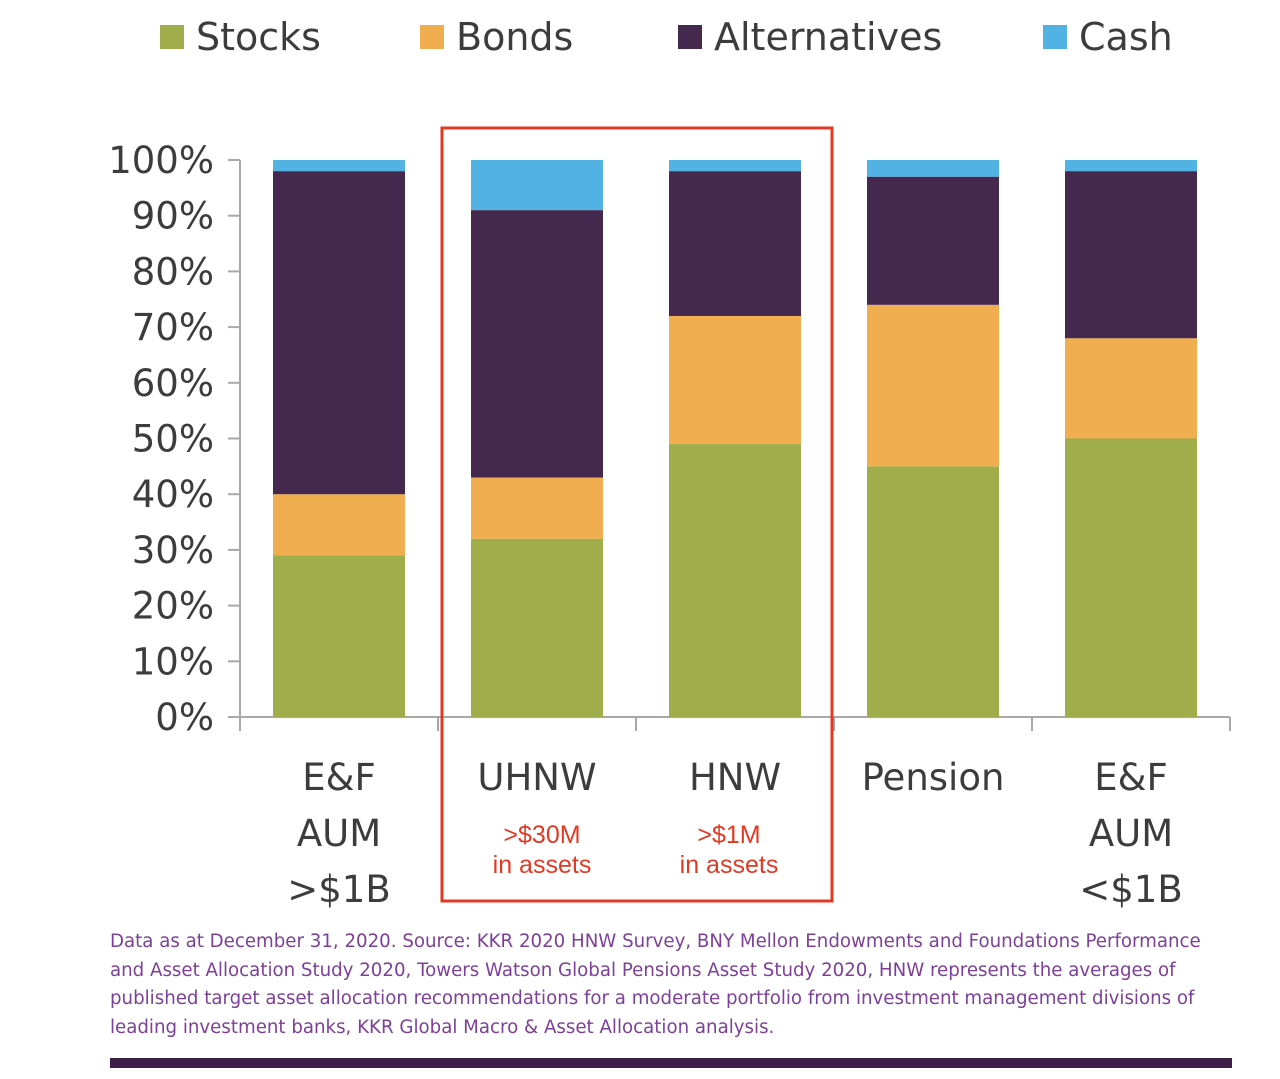  Describe the element at coordinates (933, 591) in the screenshot. I see `bar-pension-stocks` at that location.